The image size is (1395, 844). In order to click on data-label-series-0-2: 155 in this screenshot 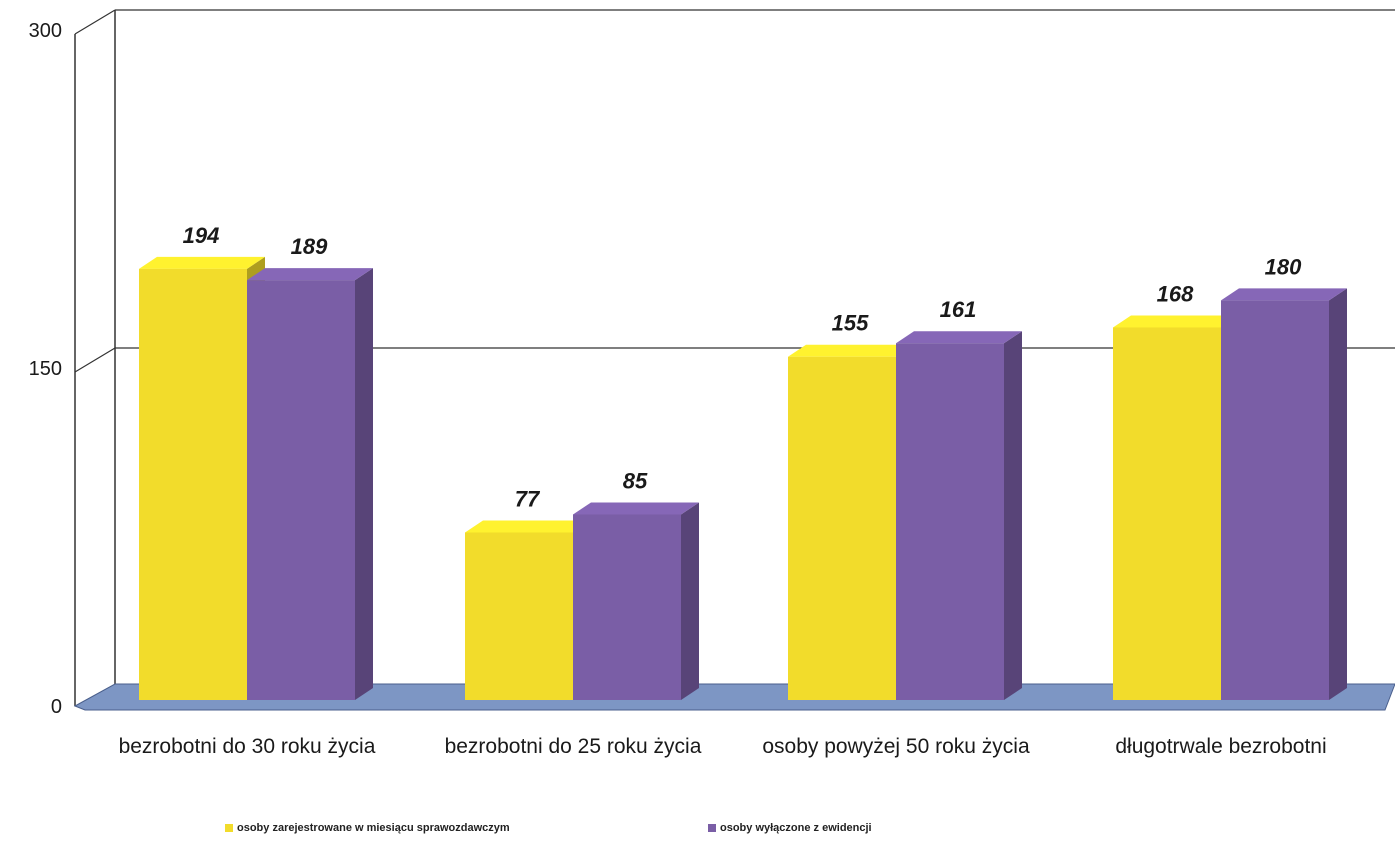, I will do `click(850, 323)`.